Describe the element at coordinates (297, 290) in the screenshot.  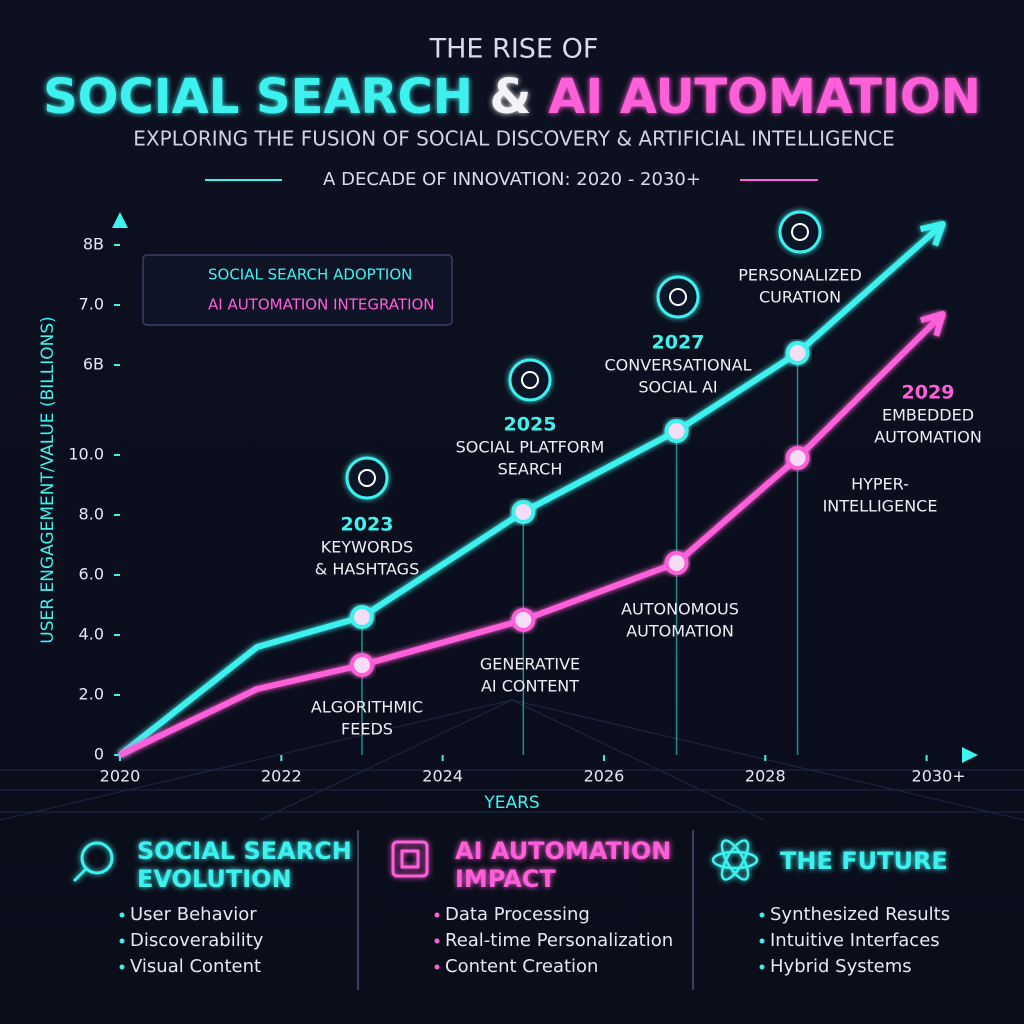
I see `legend-box` at that location.